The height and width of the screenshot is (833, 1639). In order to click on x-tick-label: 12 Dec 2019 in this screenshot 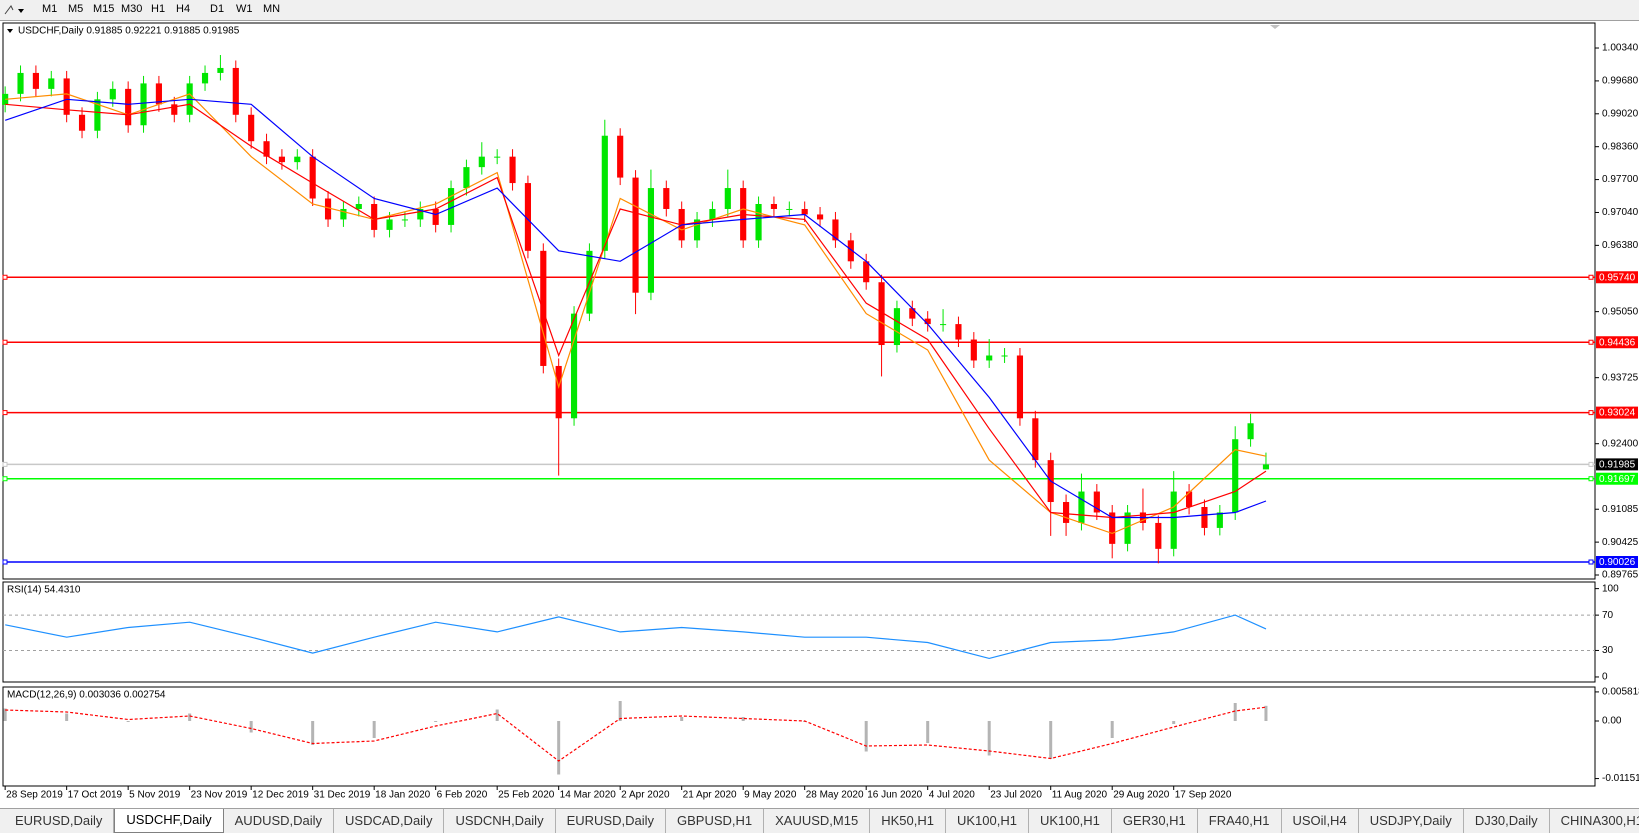, I will do `click(280, 795)`.